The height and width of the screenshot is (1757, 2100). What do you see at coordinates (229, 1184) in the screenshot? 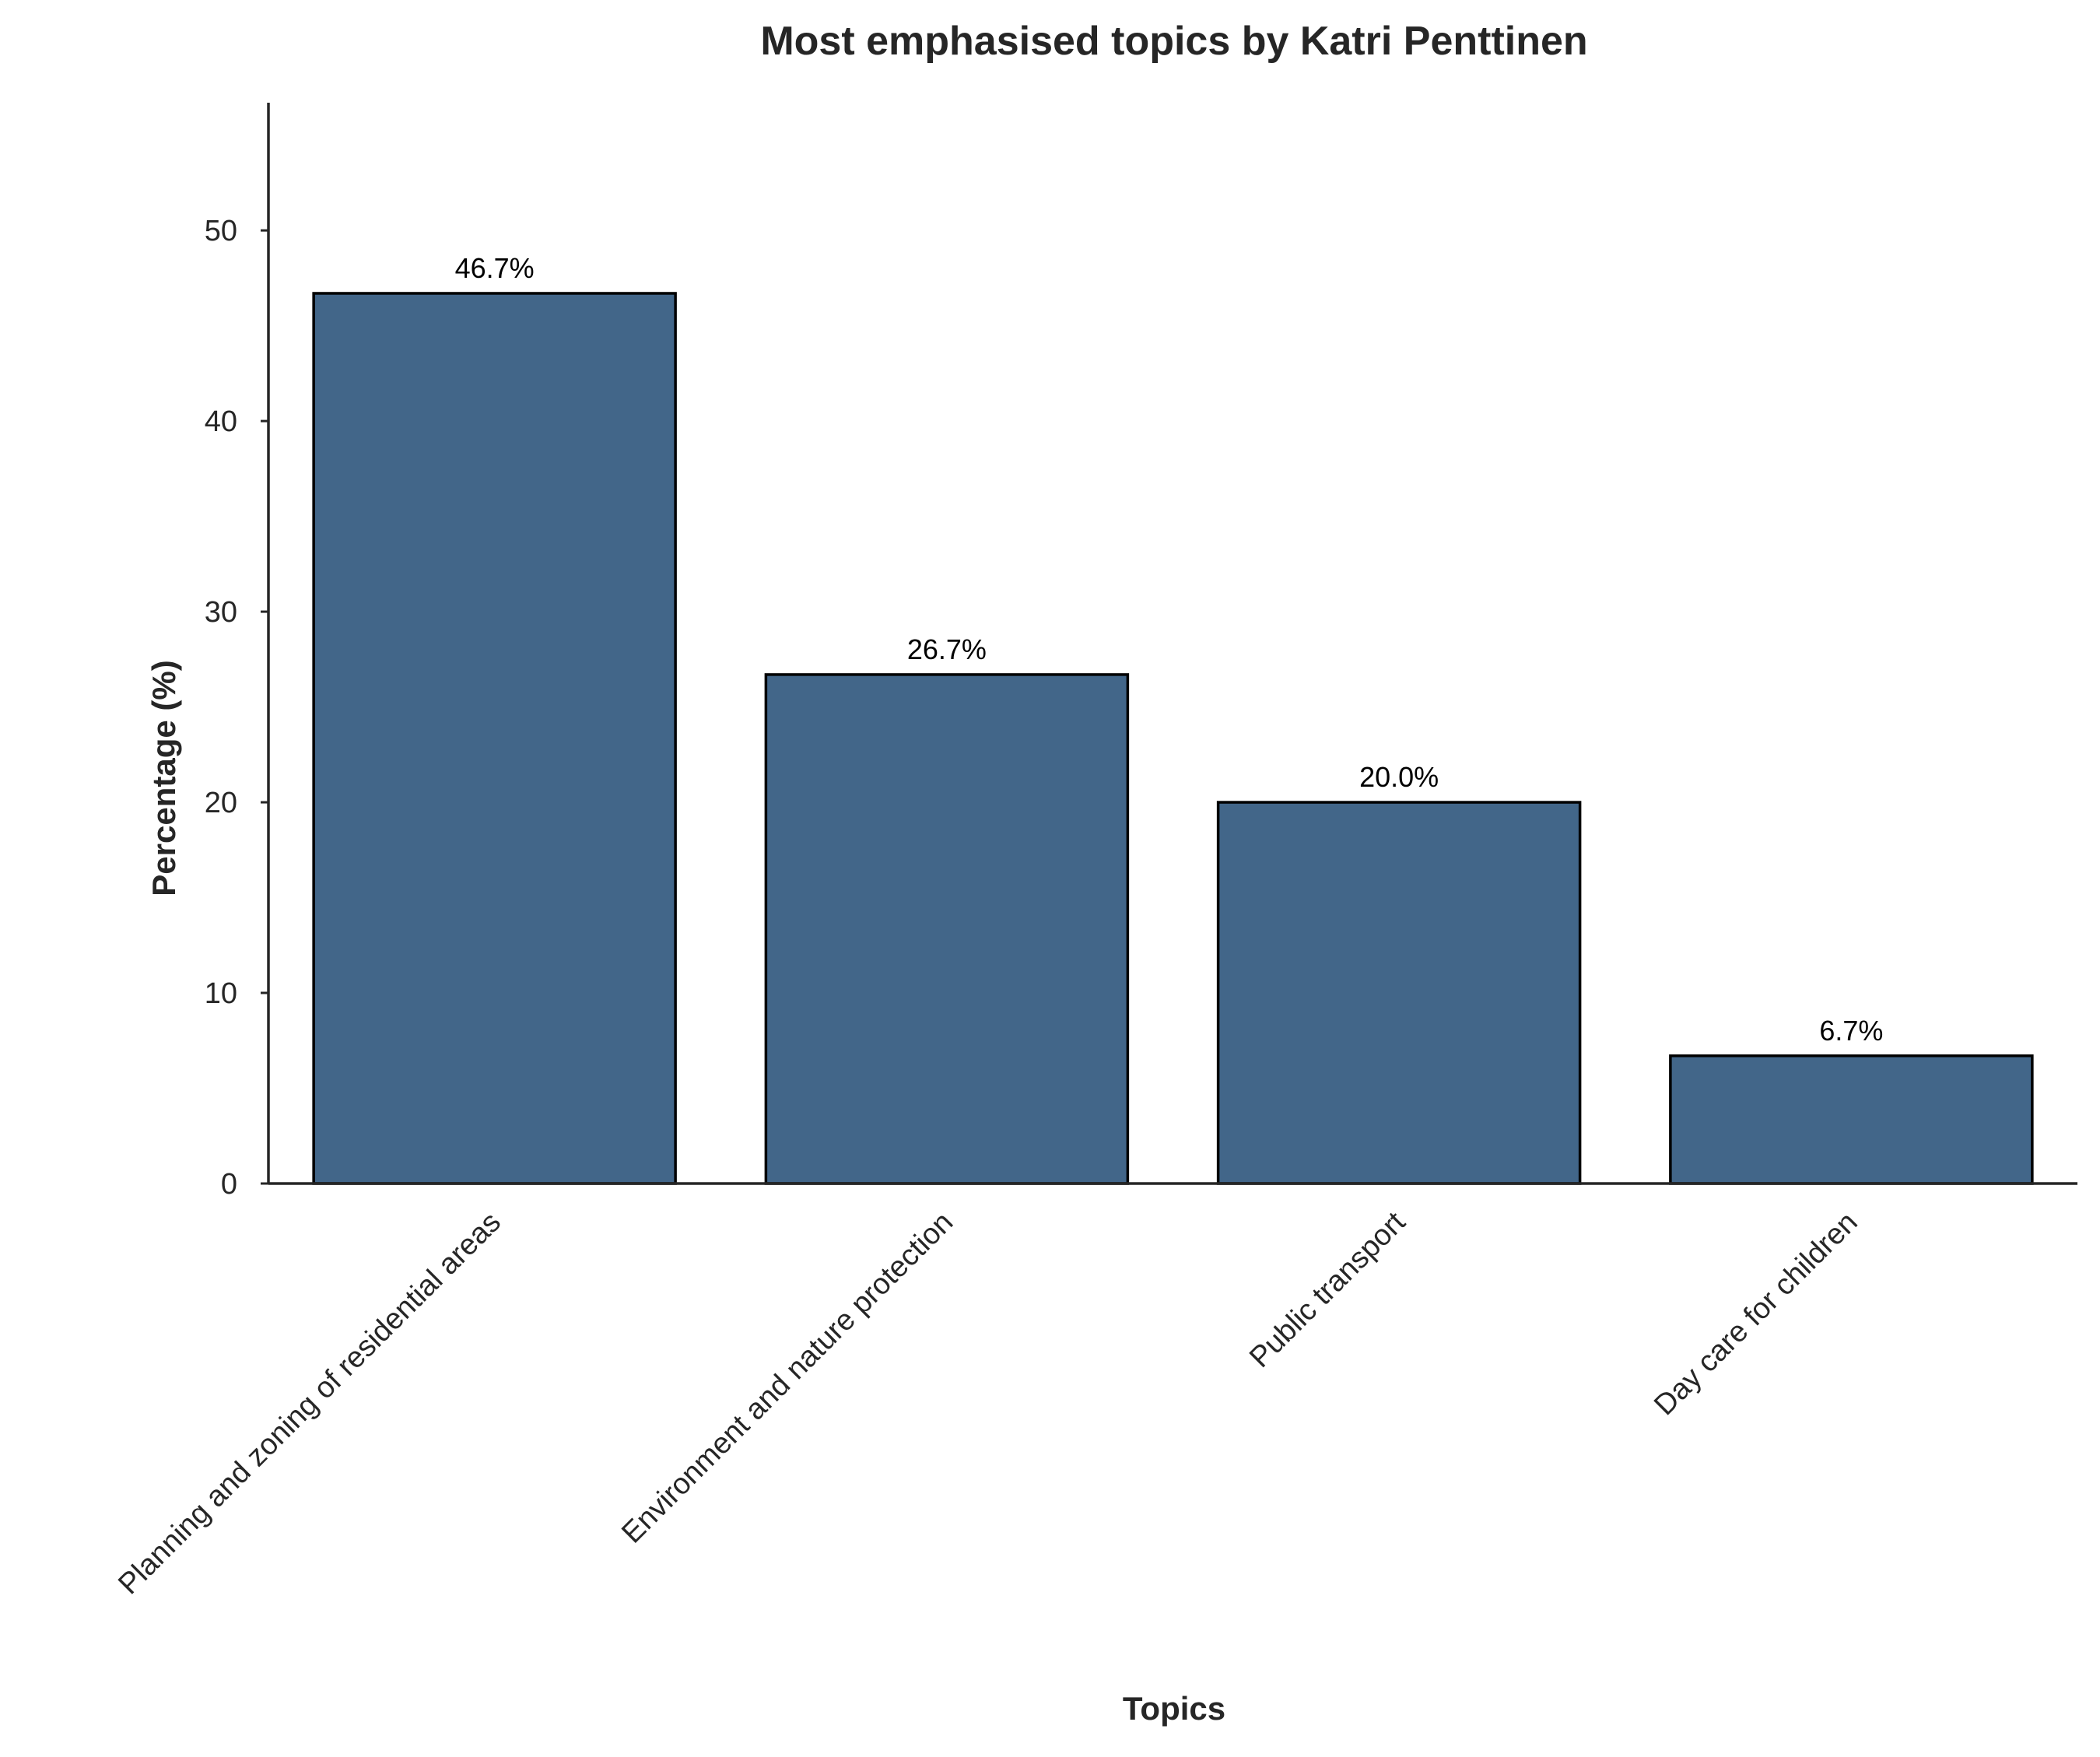
I see `y-tick-label: 0` at bounding box center [229, 1184].